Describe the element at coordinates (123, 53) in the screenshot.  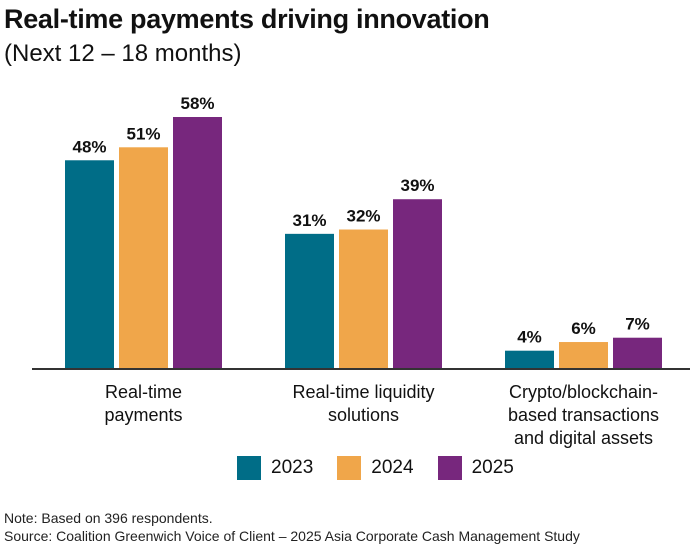
I see `chart-subtitle: (Next 12 – 18 months)` at that location.